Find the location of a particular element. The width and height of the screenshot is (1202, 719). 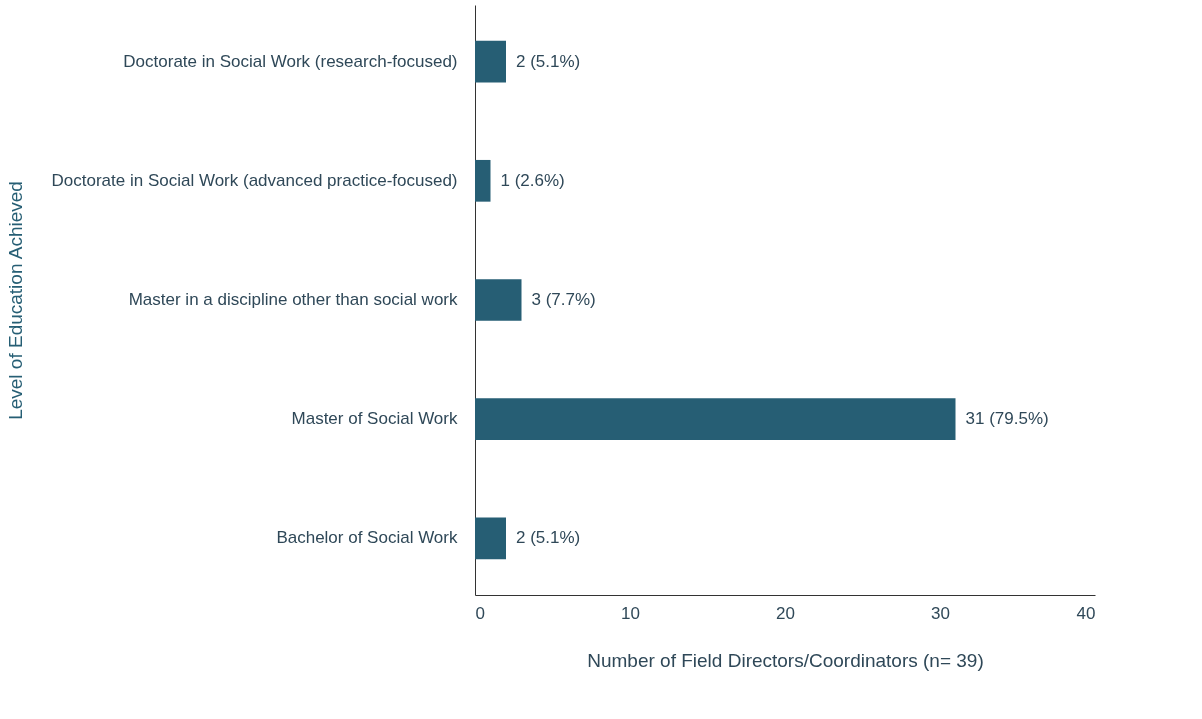

x-tick-label: 40 is located at coordinates (1086, 613).